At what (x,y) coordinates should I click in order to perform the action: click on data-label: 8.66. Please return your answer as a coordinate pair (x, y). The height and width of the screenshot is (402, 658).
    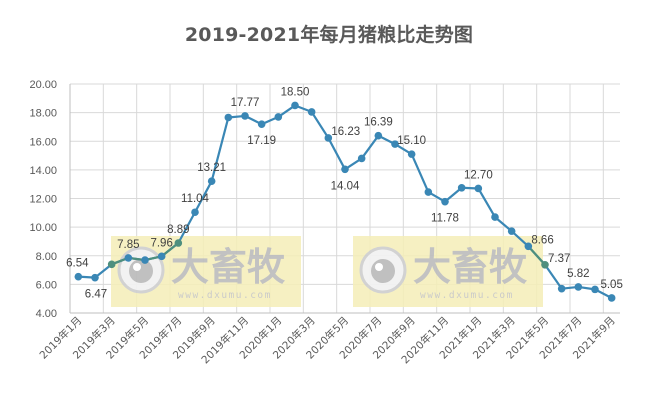
    Looking at the image, I should click on (542, 240).